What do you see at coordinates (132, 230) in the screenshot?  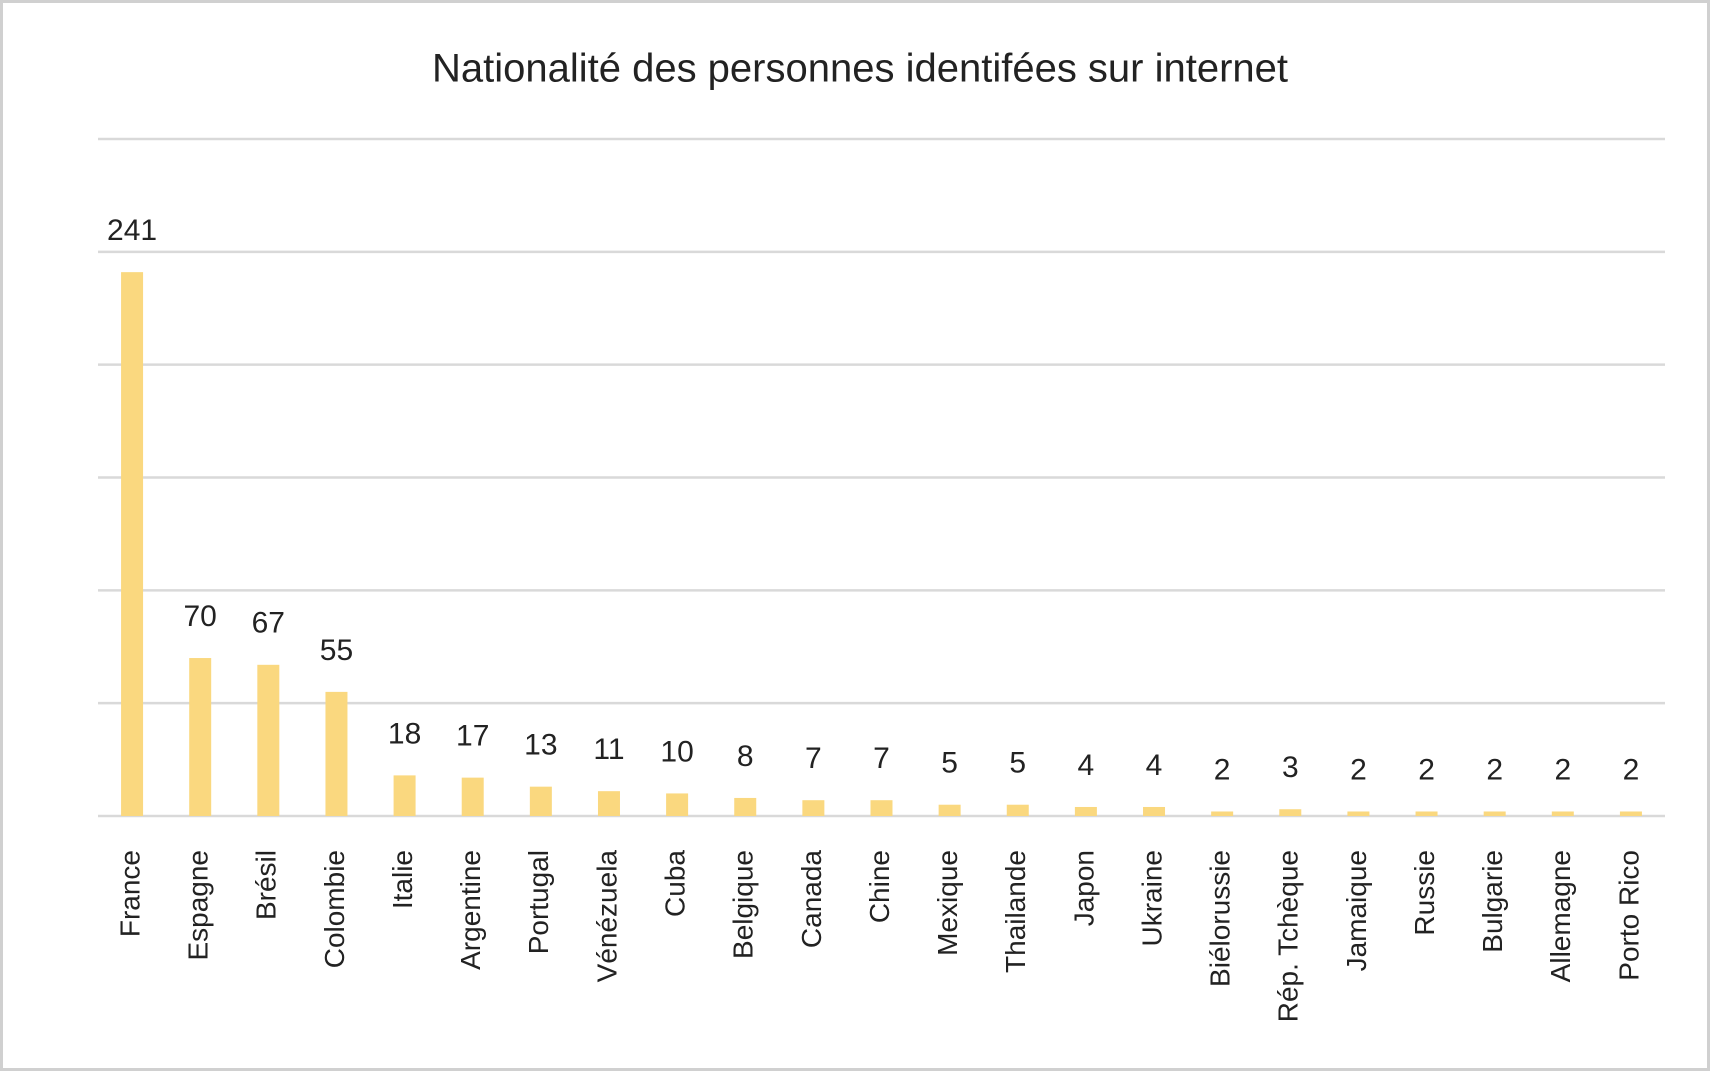 I see `value-label: 241` at bounding box center [132, 230].